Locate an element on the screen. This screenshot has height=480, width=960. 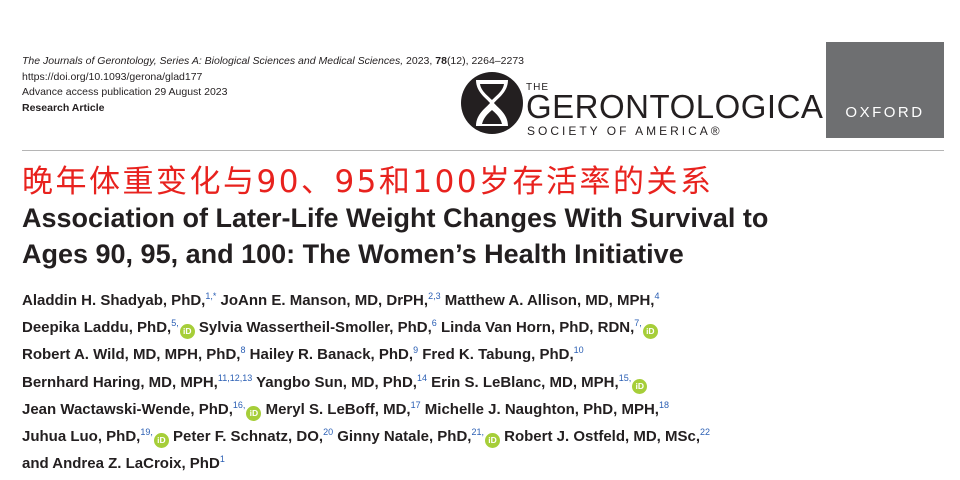
affiliation-superscript: 8 is located at coordinates (243, 350).